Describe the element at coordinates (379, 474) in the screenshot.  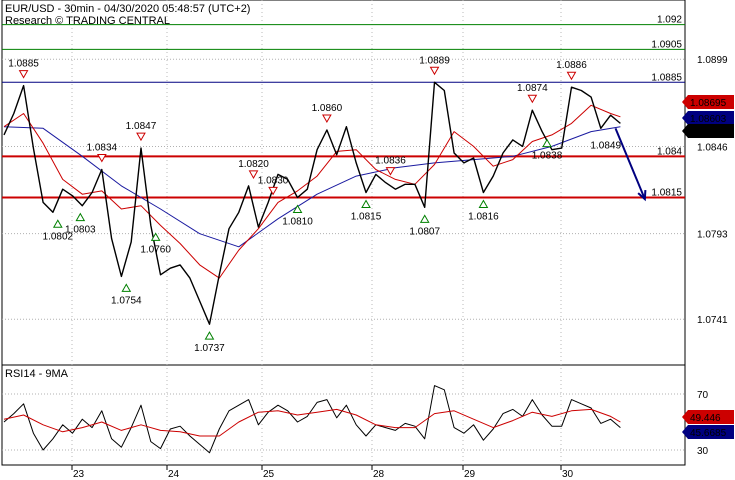
I see `x-axis-tick-label: 28` at that location.